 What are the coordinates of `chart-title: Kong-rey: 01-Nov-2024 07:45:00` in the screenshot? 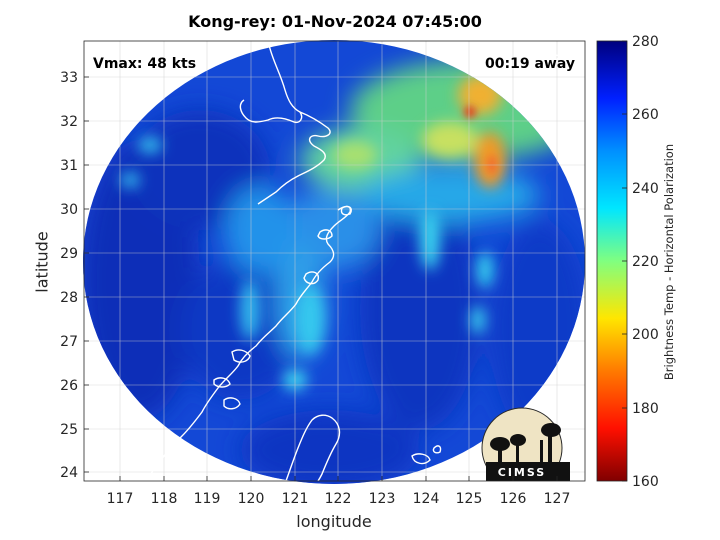 It's located at (335, 21).